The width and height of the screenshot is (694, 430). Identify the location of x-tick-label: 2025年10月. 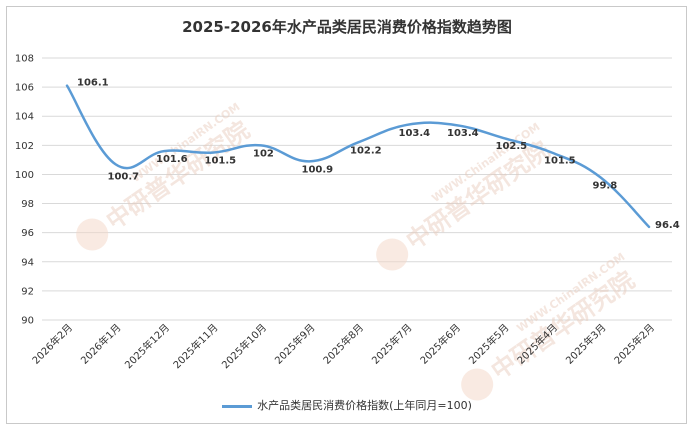
(244, 346).